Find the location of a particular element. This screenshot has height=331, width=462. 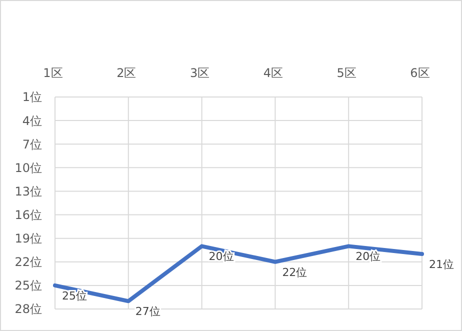

y-tick-label: 1位 is located at coordinates (32, 97).